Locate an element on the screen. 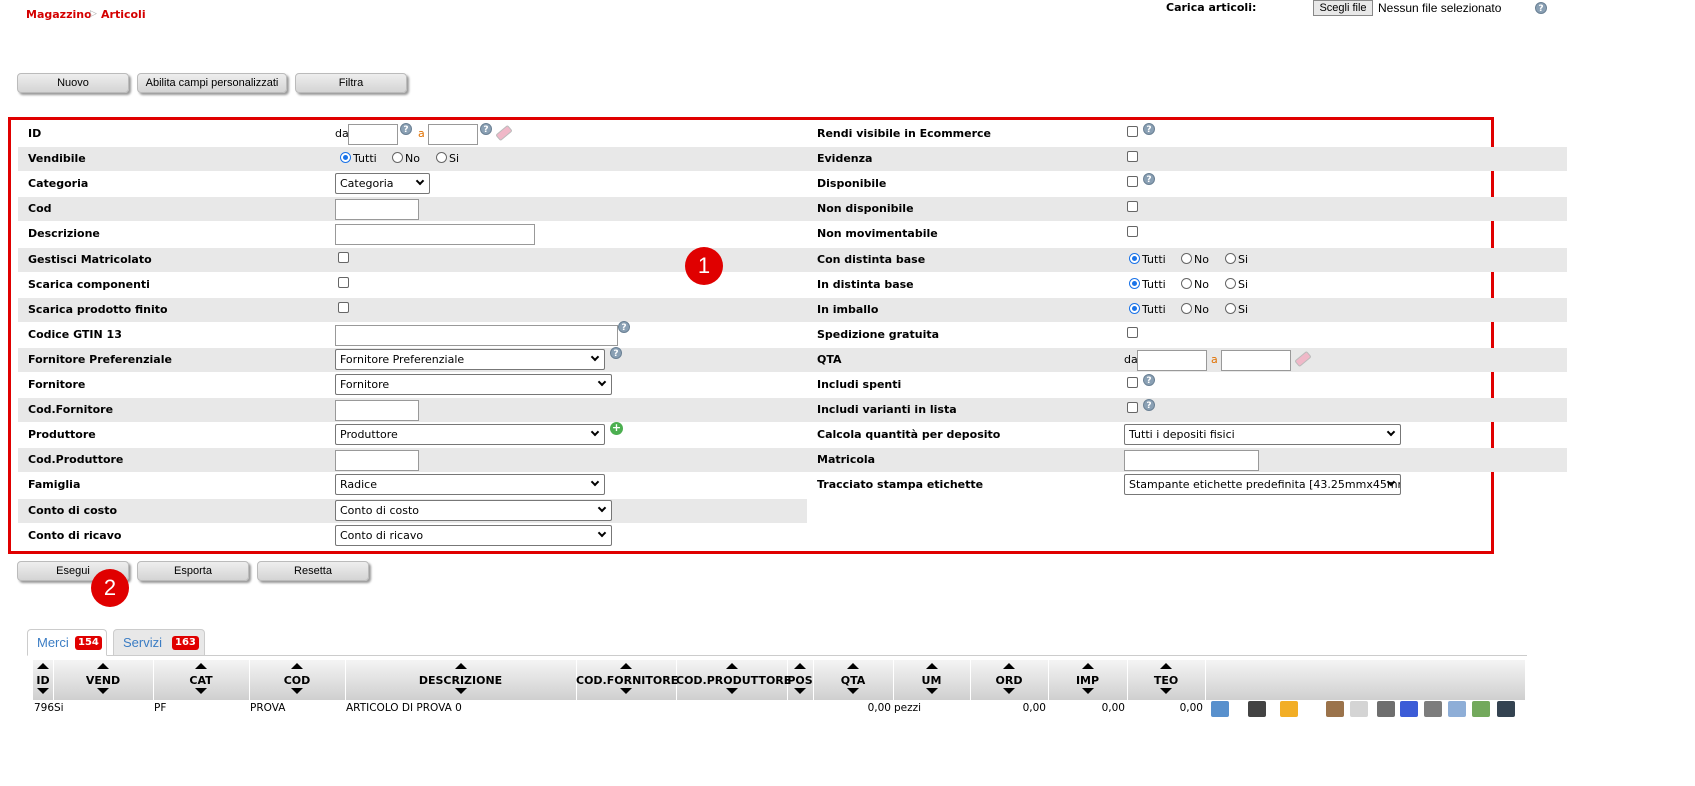  tab: Merci 154 is located at coordinates (67, 642).